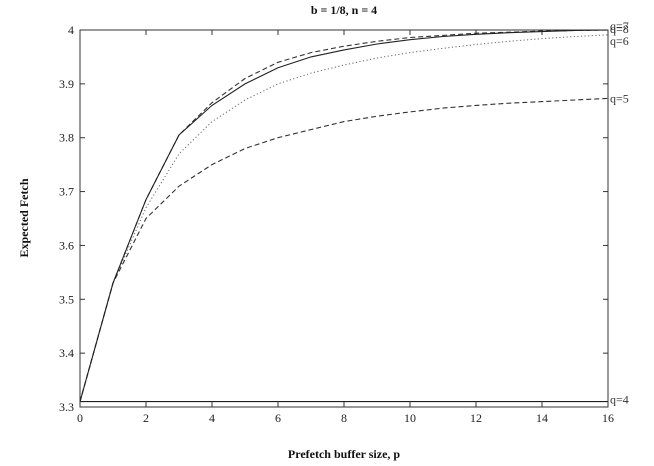 The image size is (654, 466). I want to click on series-labels: q=4 q=5 q=6q=7q=8, so click(619, 213).